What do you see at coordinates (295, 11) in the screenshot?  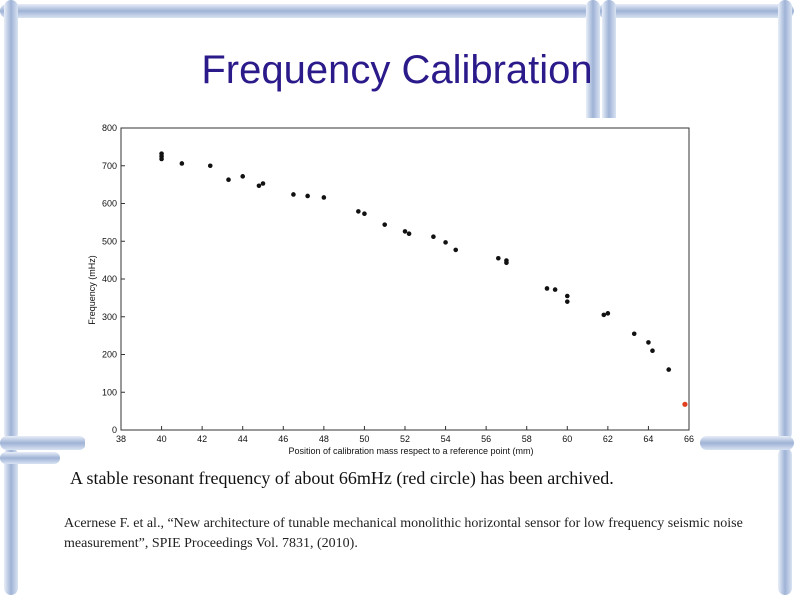 I see `frame-top-bar-left` at bounding box center [295, 11].